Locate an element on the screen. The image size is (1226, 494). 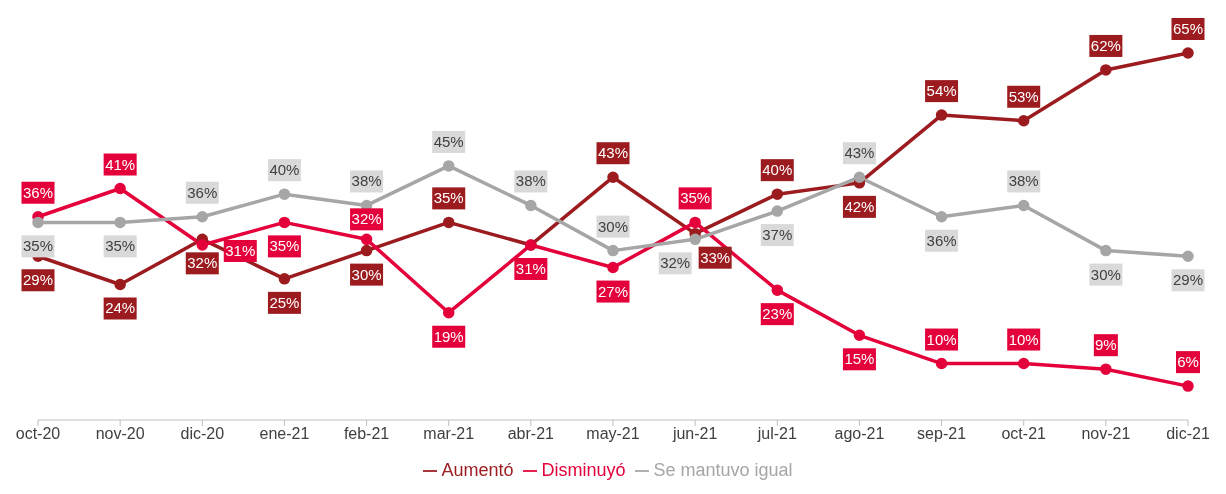
data-label: 9% is located at coordinates (1106, 345).